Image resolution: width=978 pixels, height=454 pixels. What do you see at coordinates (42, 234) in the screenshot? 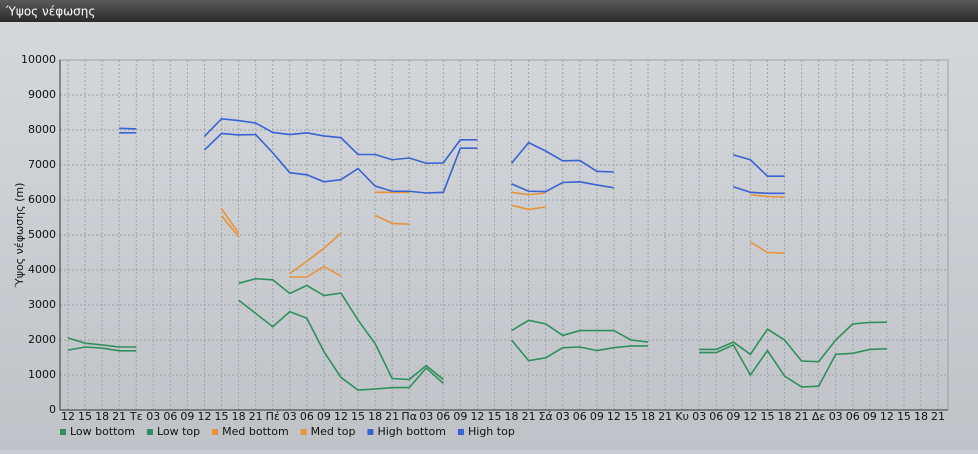
I see `y-tick-label: 5000` at bounding box center [42, 234].